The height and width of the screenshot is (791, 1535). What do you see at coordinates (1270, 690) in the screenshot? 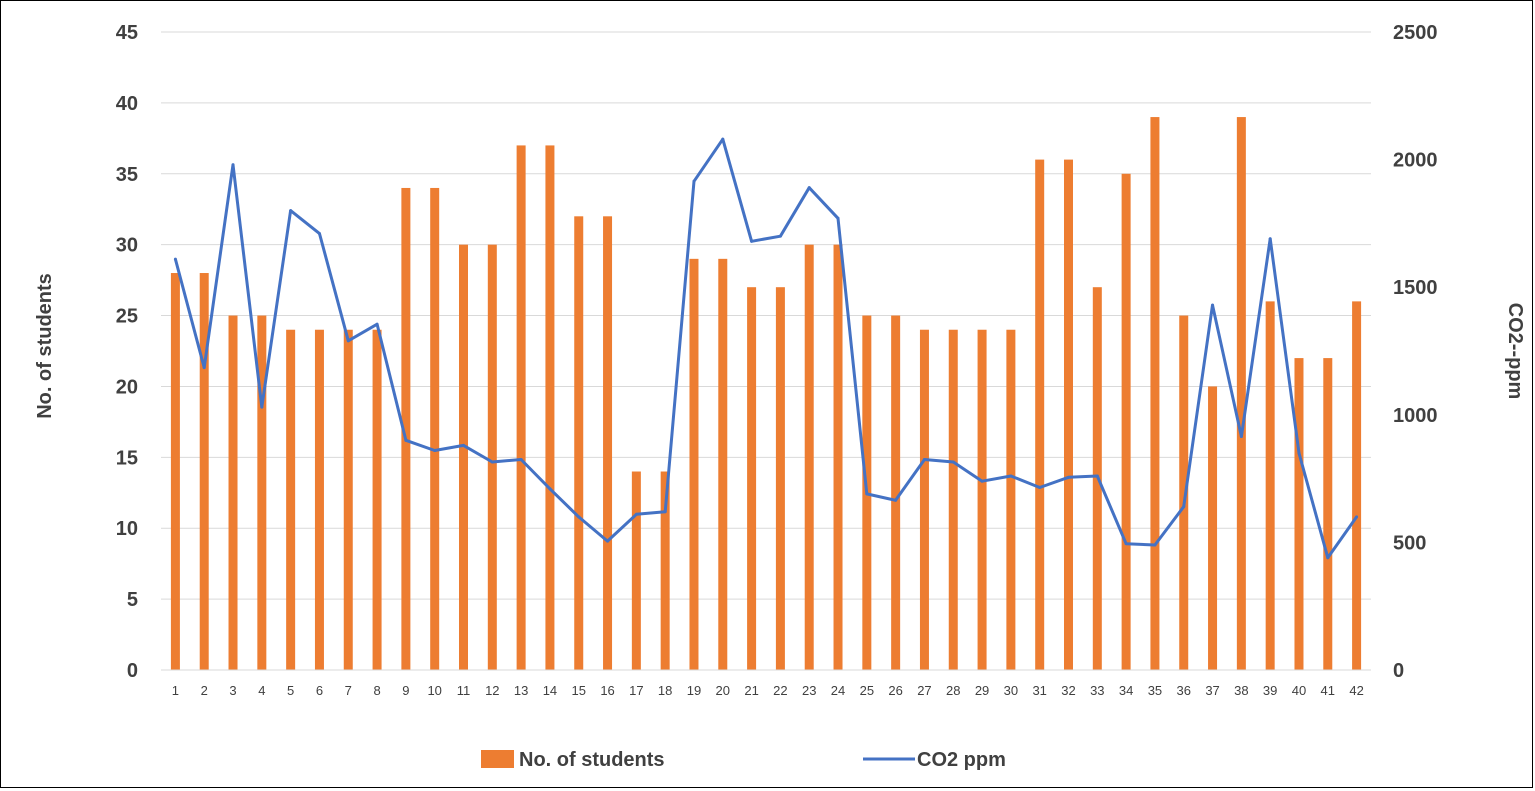
I see `x-tick-label: 39` at bounding box center [1270, 690].